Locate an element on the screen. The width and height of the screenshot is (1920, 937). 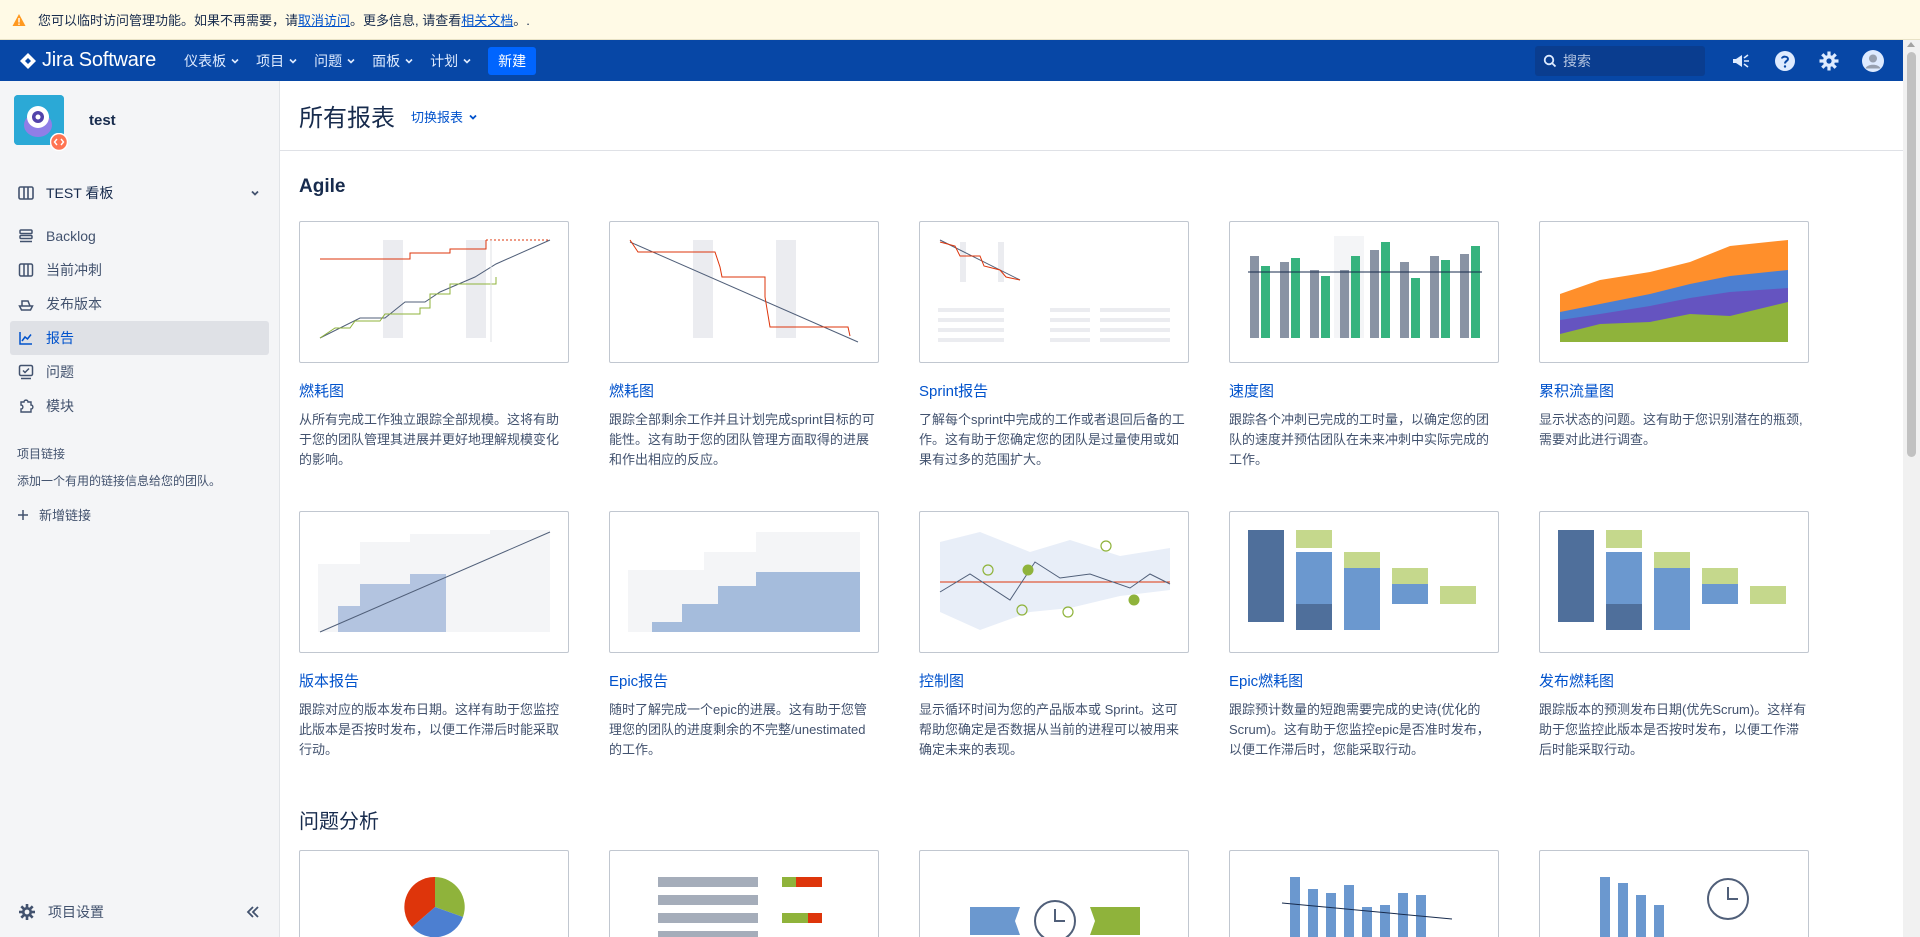
issue-analysis-card-average-age is located at coordinates (1054, 893).